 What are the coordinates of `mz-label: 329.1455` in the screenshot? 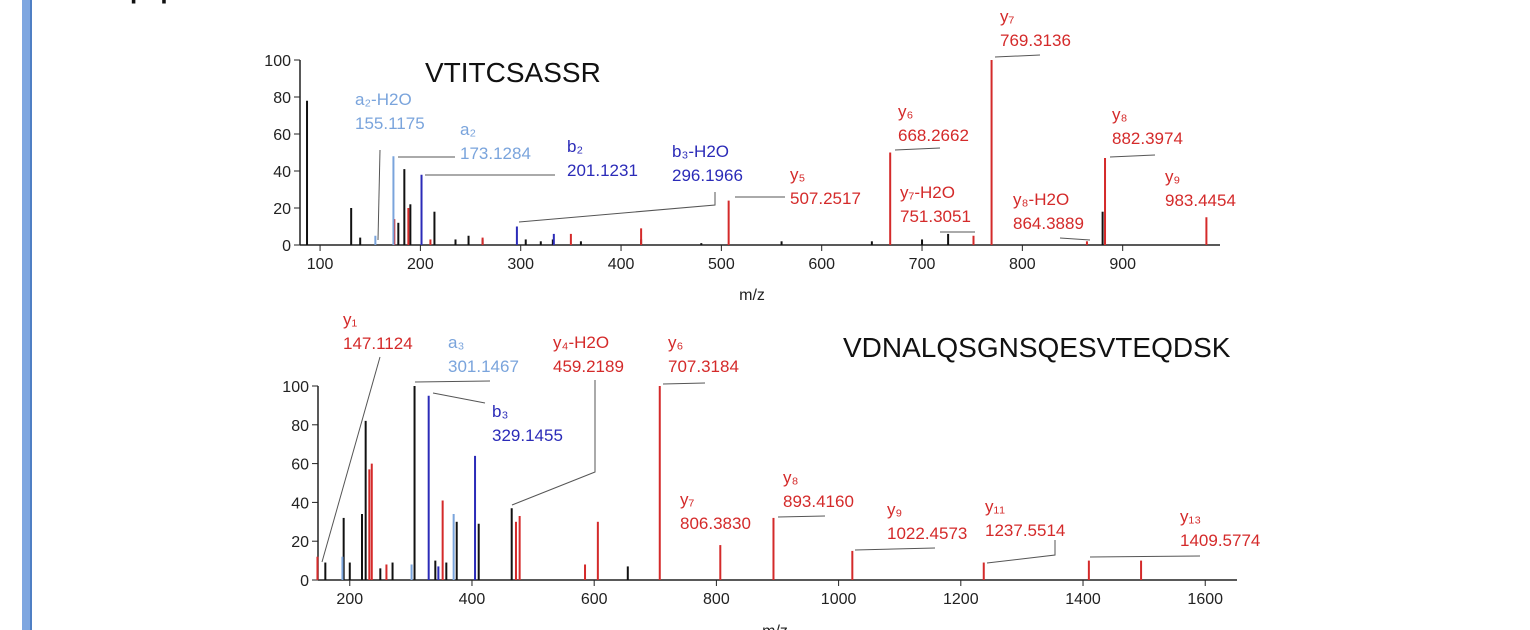 It's located at (527, 435).